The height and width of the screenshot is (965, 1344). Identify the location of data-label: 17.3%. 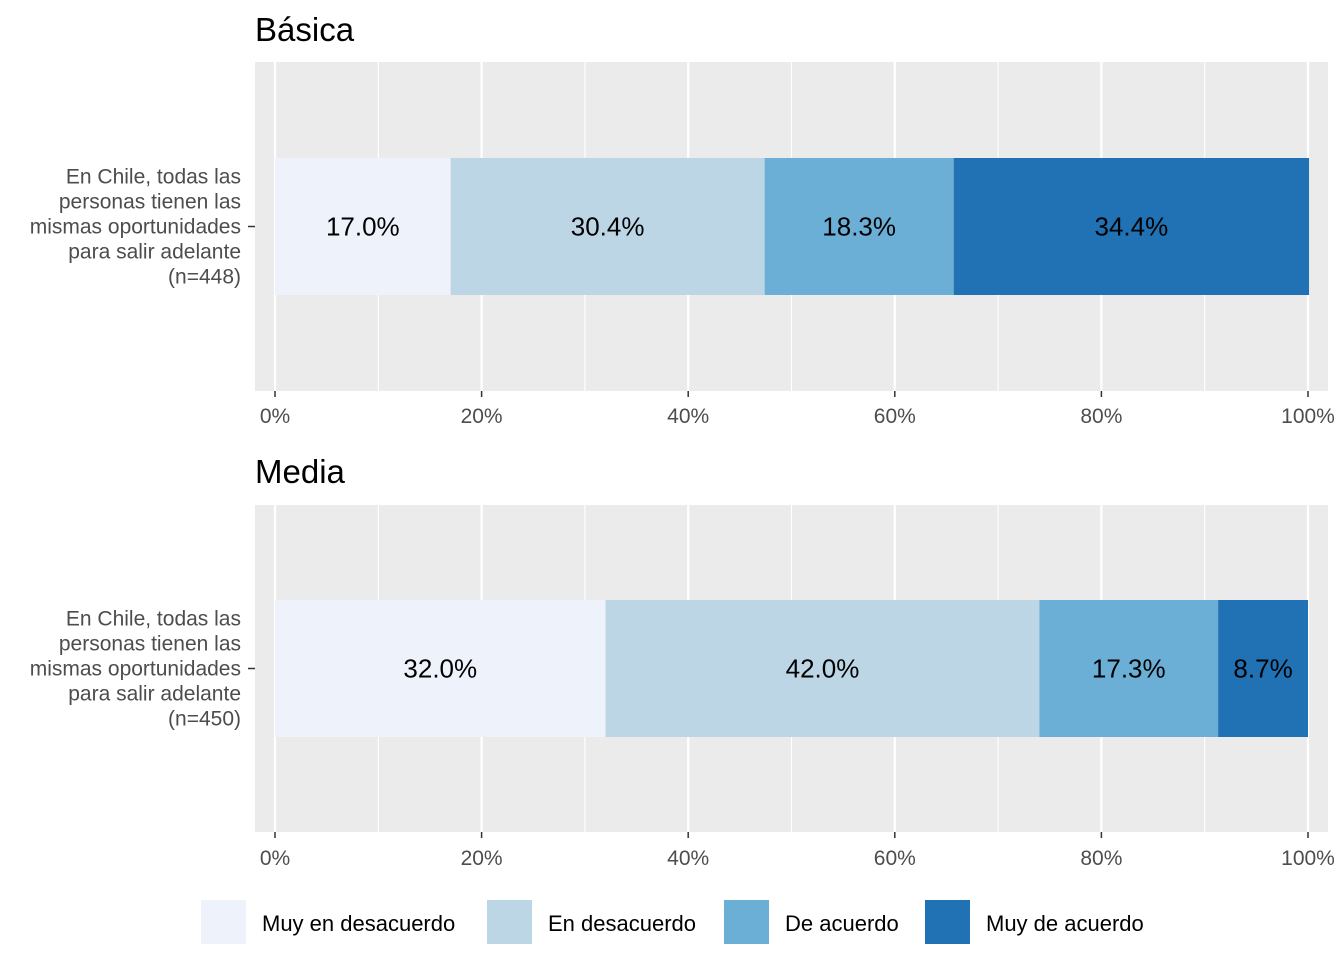
(1129, 669).